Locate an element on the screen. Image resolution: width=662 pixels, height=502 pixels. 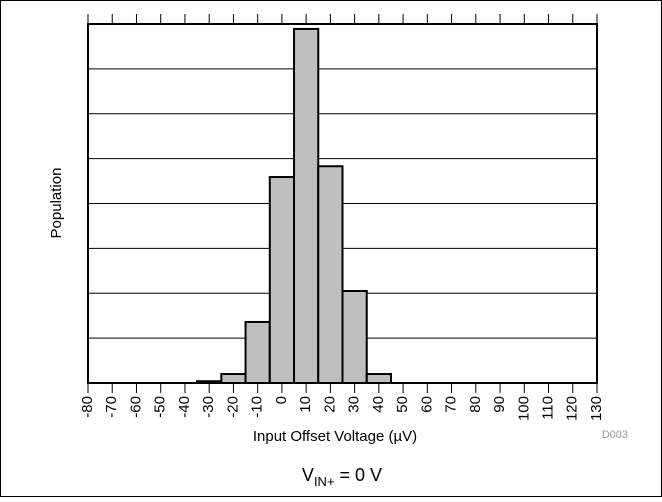
x-tick-label: -60 is located at coordinates (135, 407).